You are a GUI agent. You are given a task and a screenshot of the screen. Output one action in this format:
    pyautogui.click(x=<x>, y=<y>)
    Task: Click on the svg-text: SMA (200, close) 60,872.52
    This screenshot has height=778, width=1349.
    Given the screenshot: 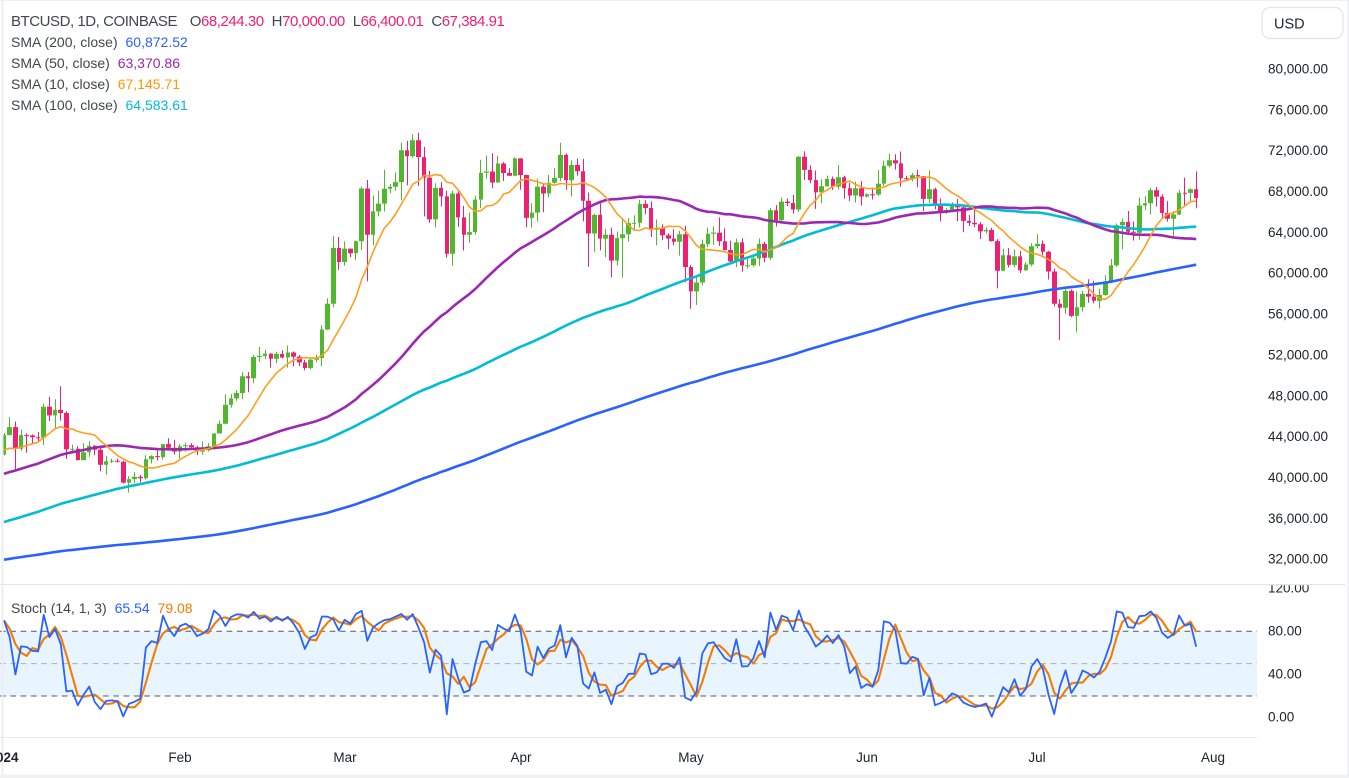 What is the action you would take?
    pyautogui.click(x=99, y=42)
    